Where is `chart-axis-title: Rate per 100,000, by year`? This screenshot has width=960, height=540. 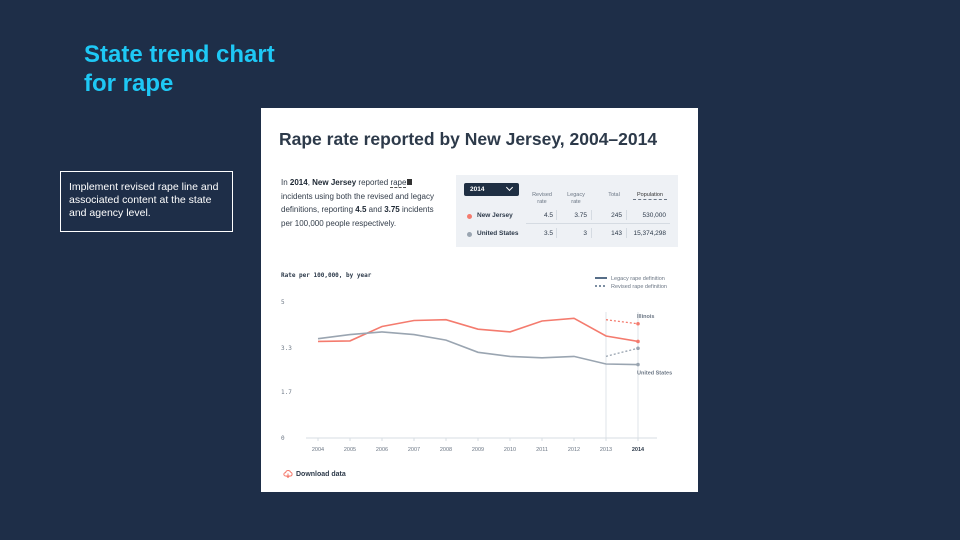 chart-axis-title: Rate per 100,000, by year is located at coordinates (326, 275).